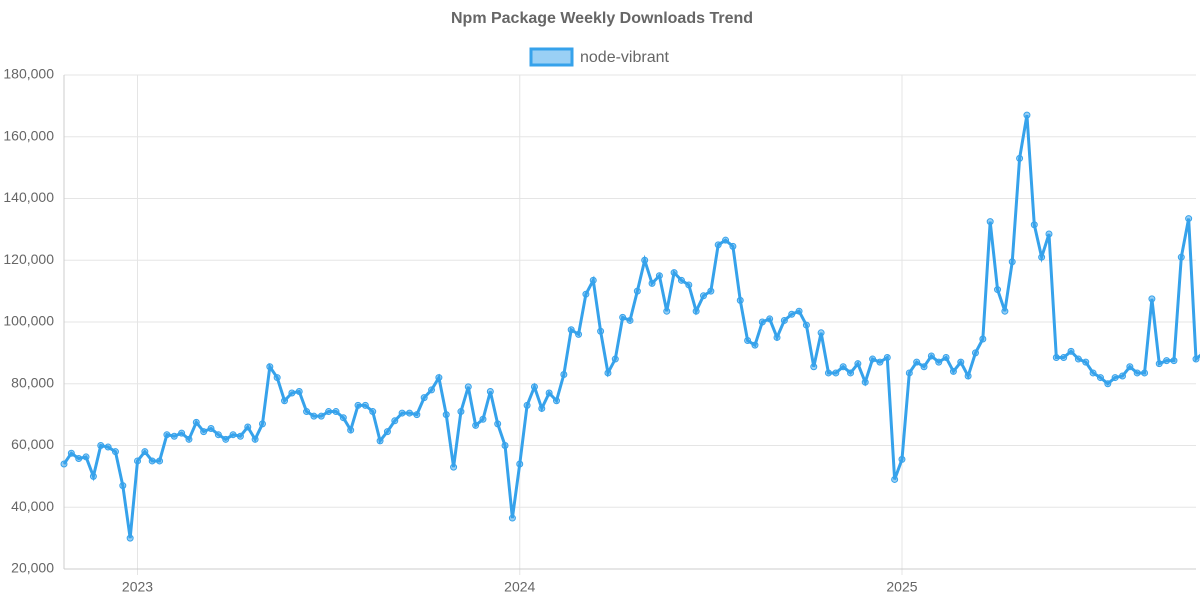  I want to click on x-tick-label: 2023, so click(137, 587).